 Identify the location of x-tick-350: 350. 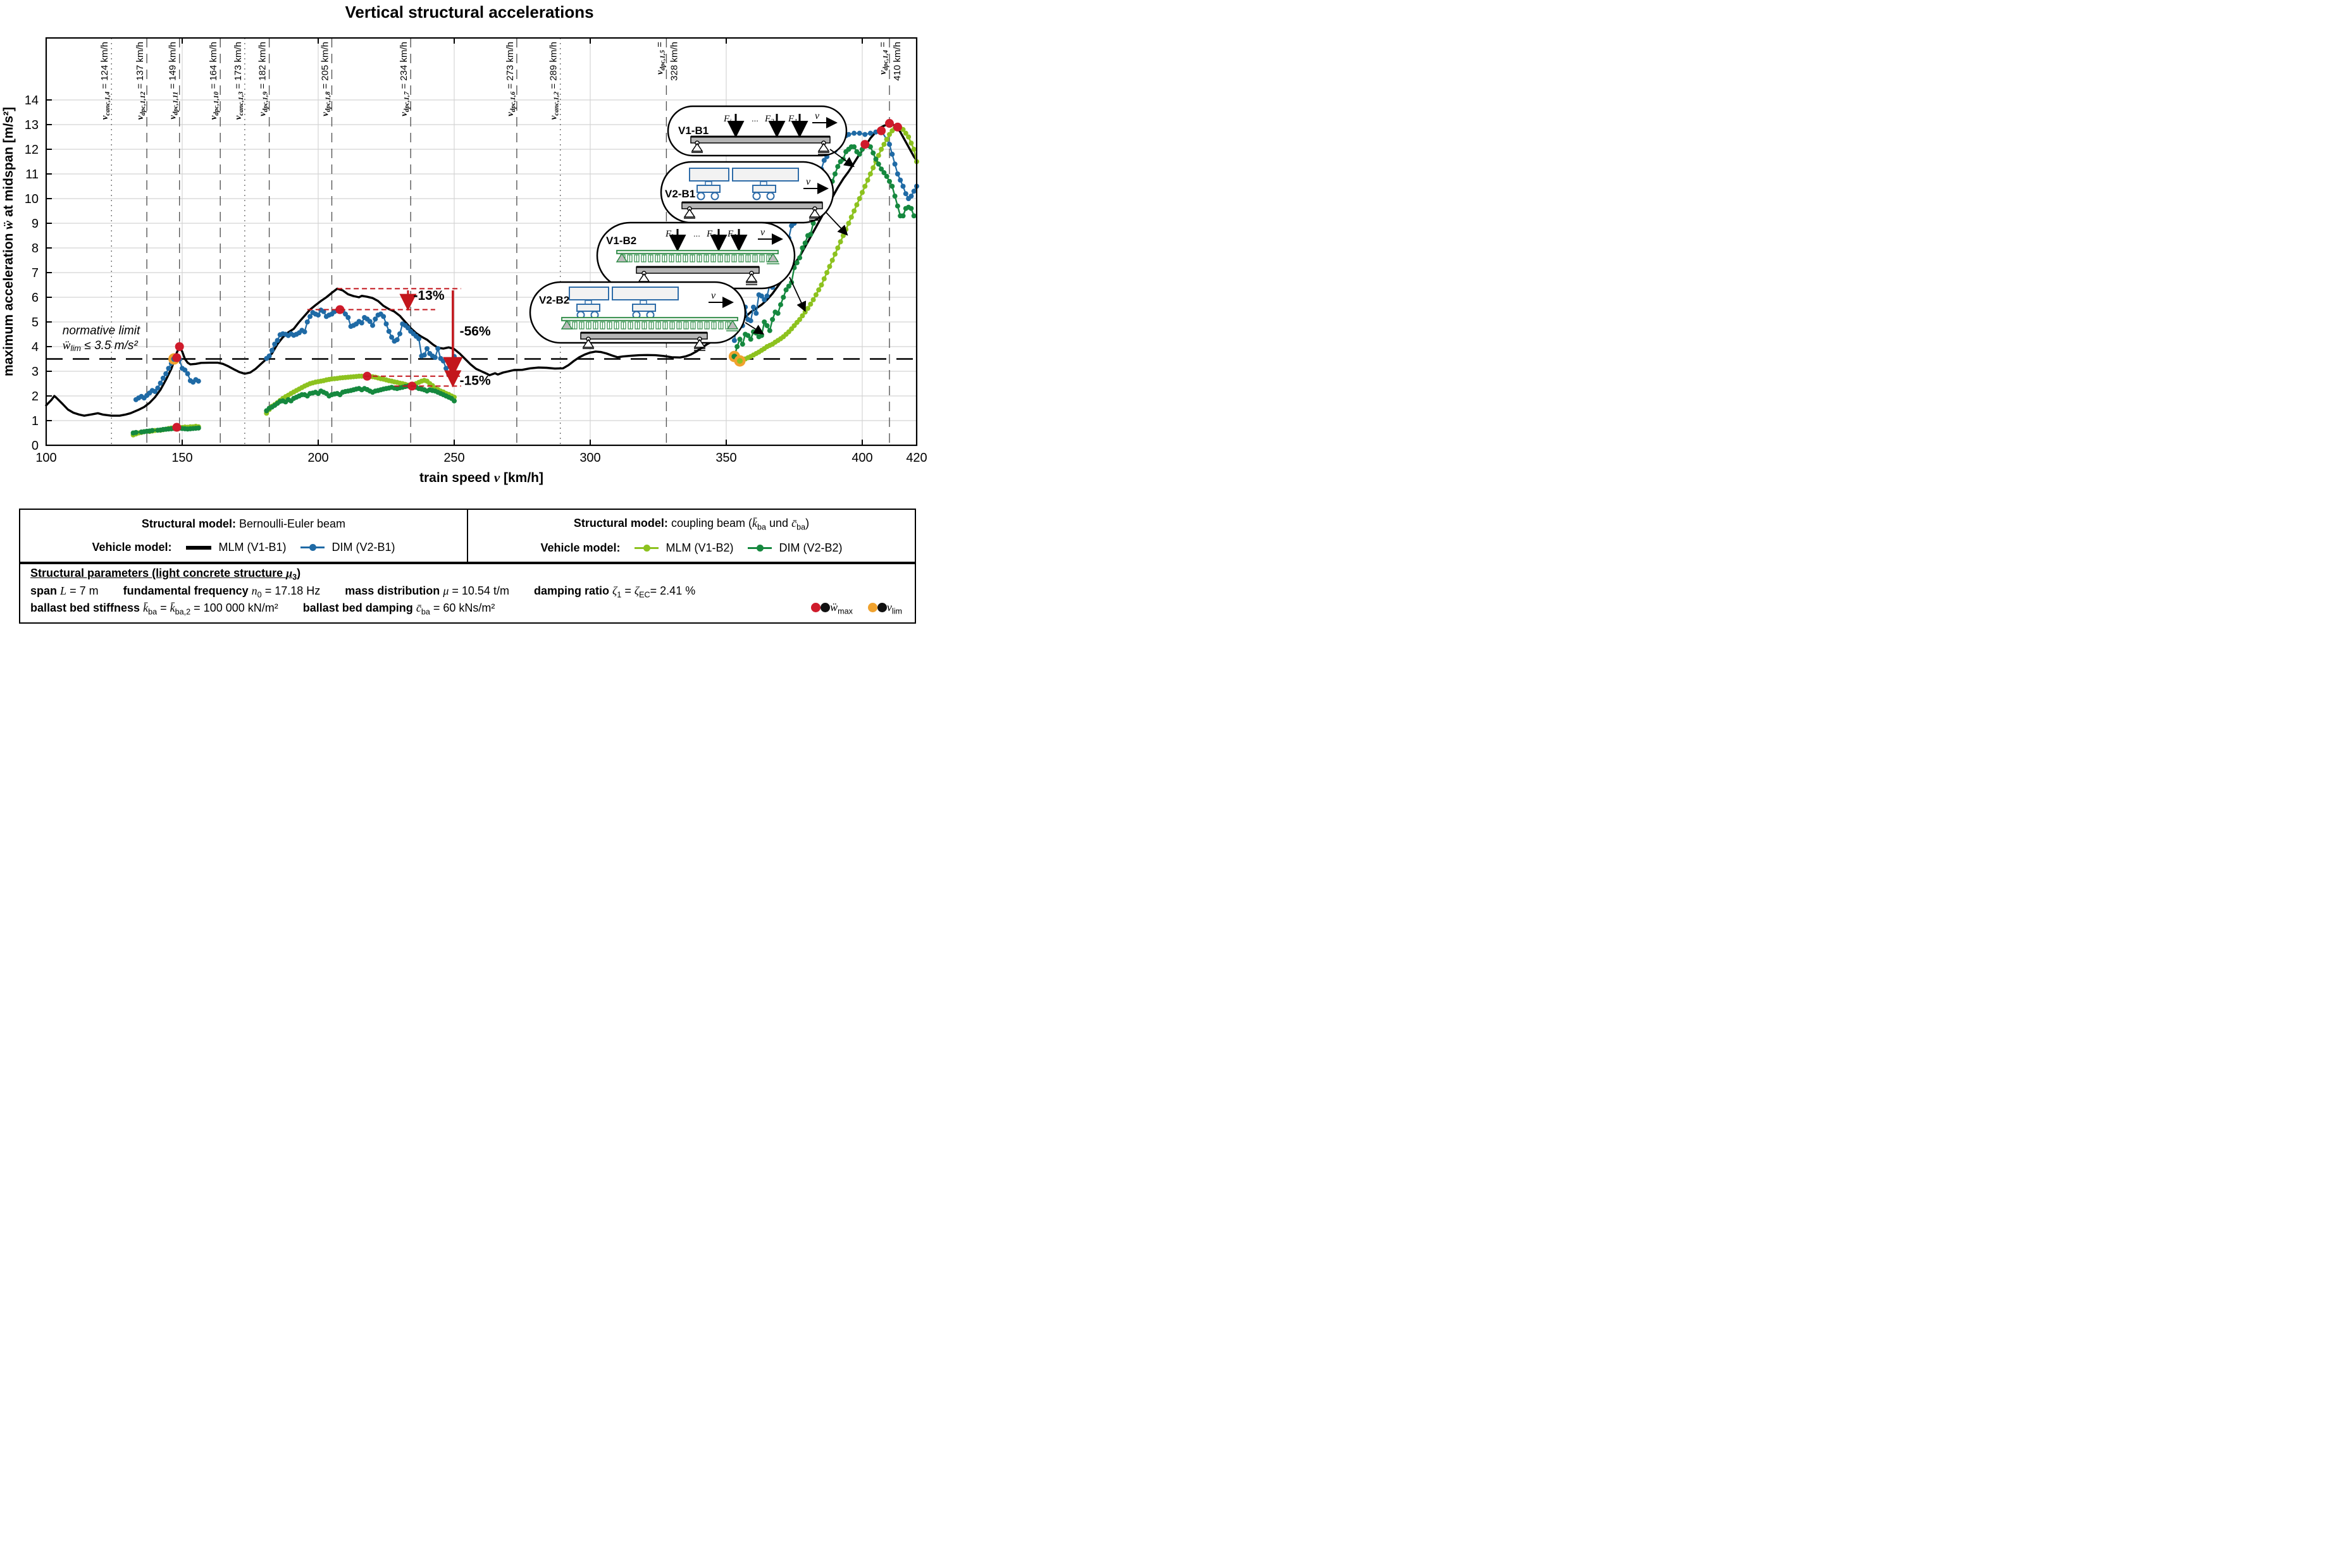
(725, 458).